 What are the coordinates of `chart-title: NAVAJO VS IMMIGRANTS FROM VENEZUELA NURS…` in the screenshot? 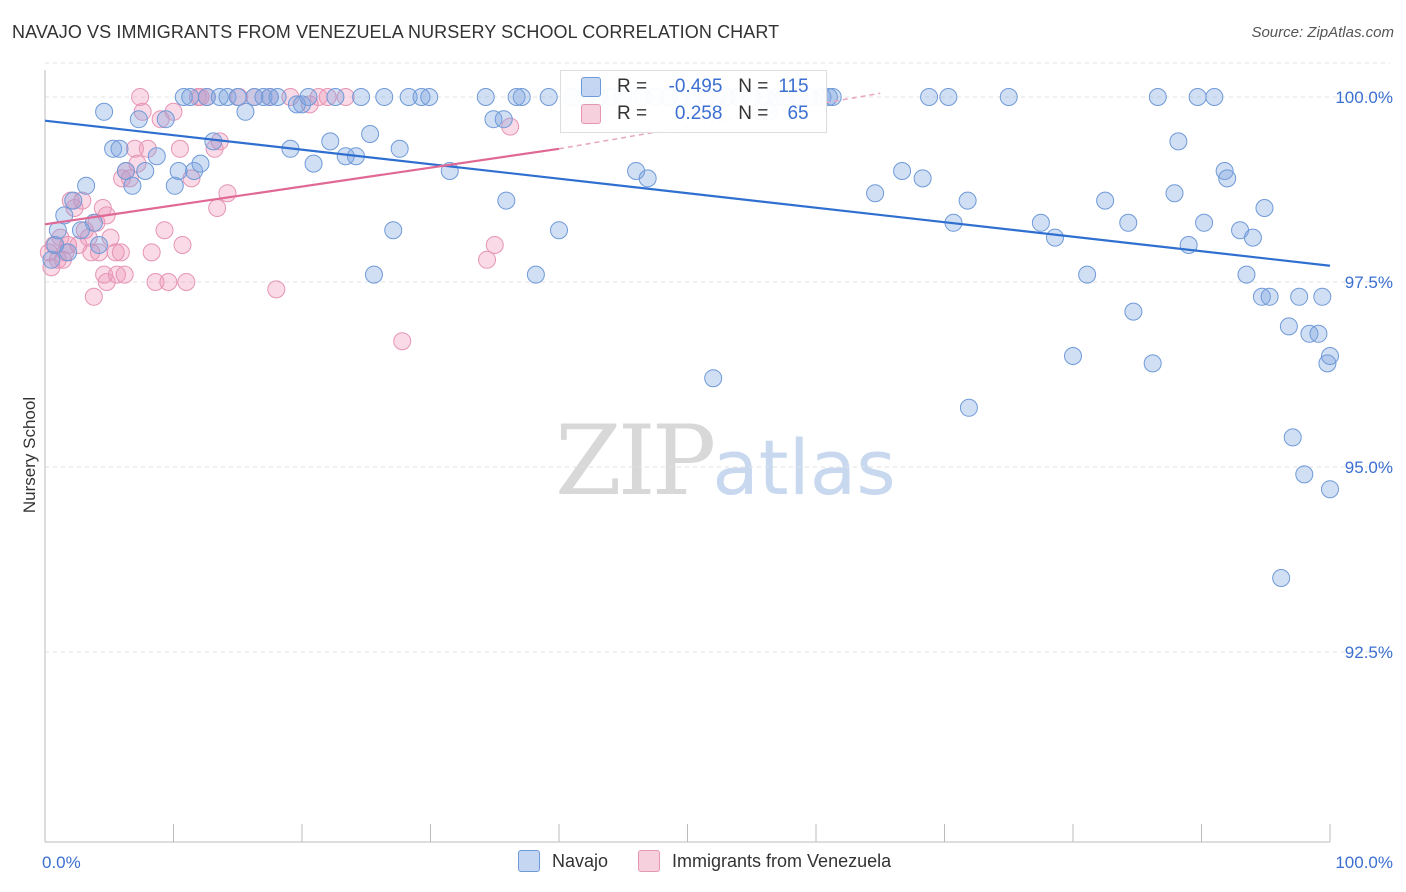 It's located at (396, 32).